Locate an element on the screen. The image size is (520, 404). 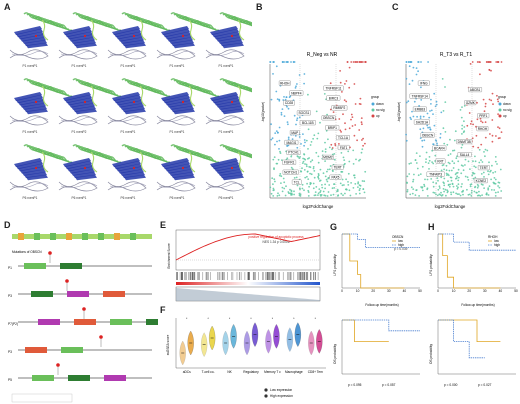
gene-label: TERT is located at coordinates (484, 168).